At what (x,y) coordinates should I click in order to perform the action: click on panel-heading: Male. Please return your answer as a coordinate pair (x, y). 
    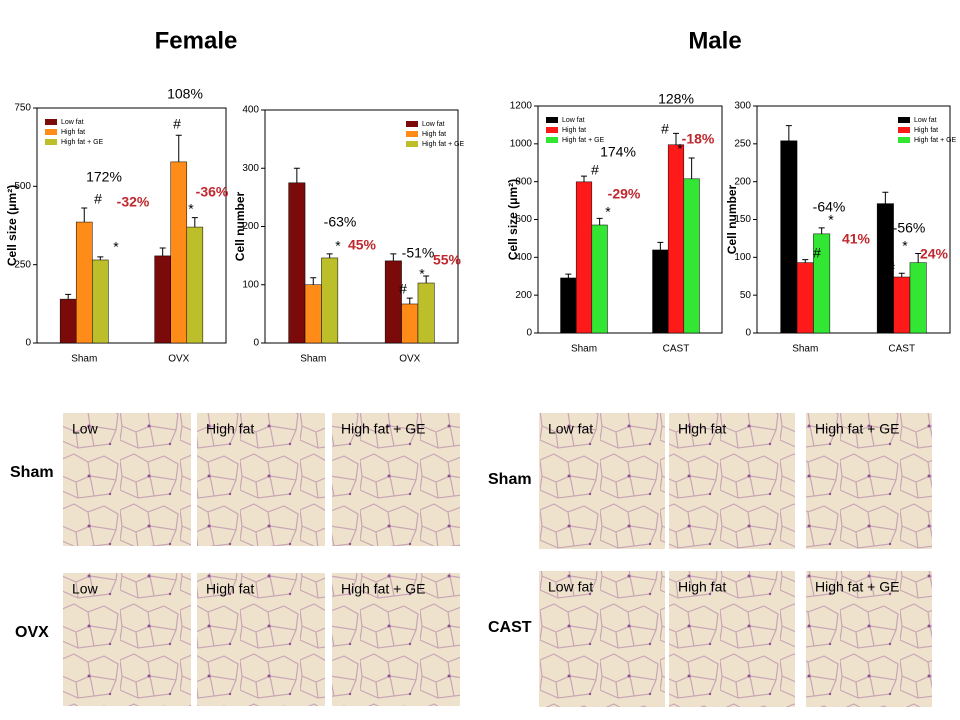
    Looking at the image, I should click on (714, 40).